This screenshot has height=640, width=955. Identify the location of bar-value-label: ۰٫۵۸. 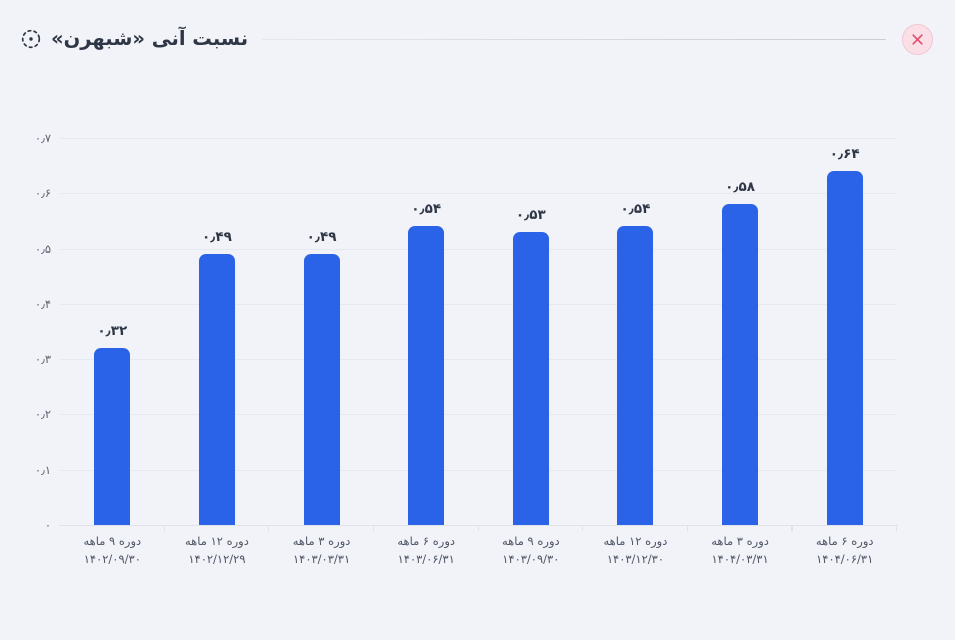
(740, 187).